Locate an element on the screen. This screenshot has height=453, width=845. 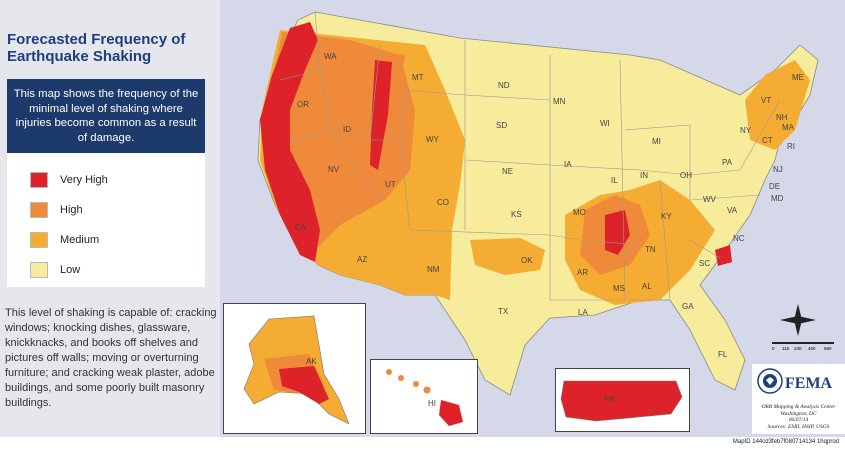
state-label-il: IL is located at coordinates (614, 180).